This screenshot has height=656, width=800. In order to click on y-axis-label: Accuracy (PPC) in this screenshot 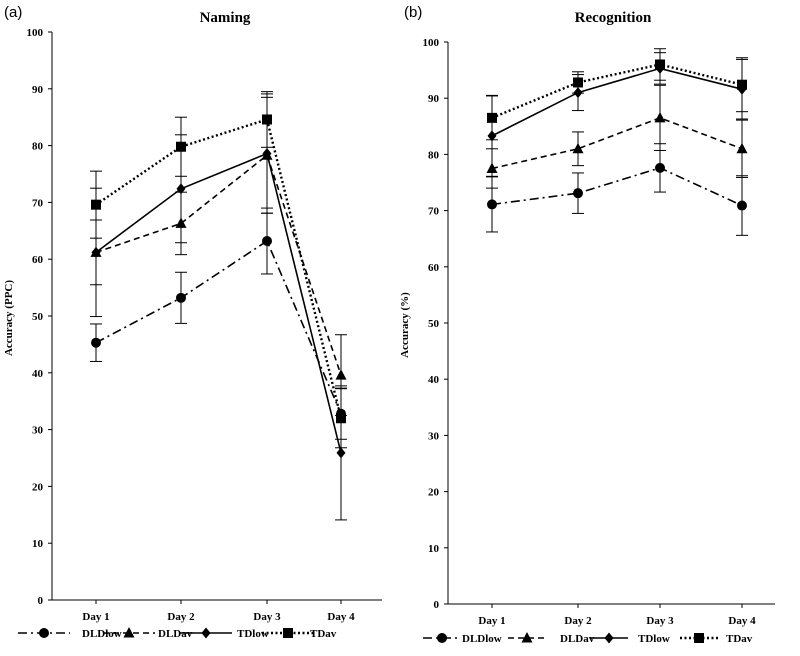, I will do `click(9, 318)`.